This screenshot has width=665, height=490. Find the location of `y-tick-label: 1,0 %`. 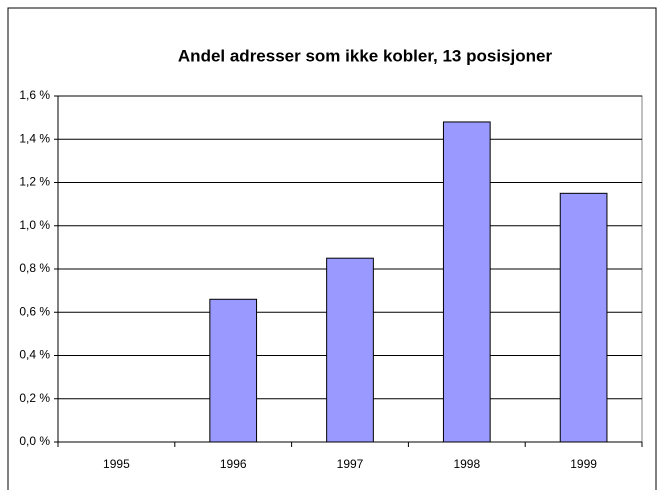

y-tick-label: 1,0 % is located at coordinates (34, 225).